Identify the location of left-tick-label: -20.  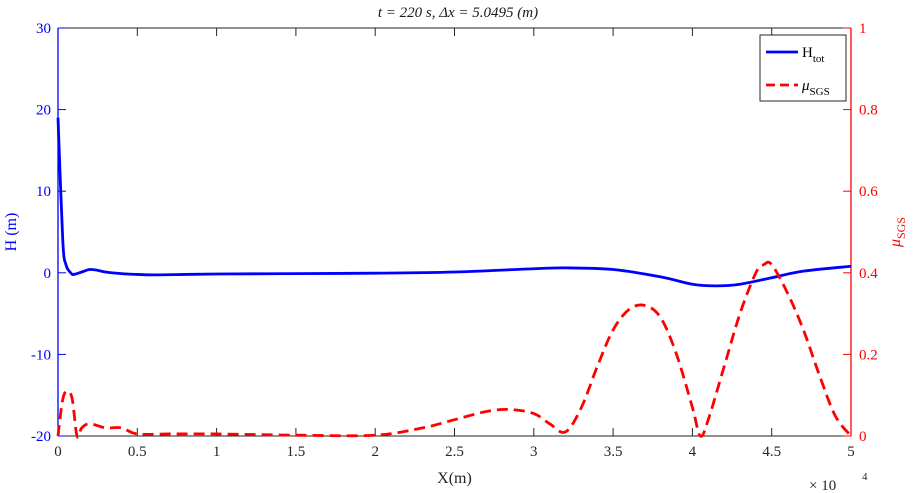
(41, 437).